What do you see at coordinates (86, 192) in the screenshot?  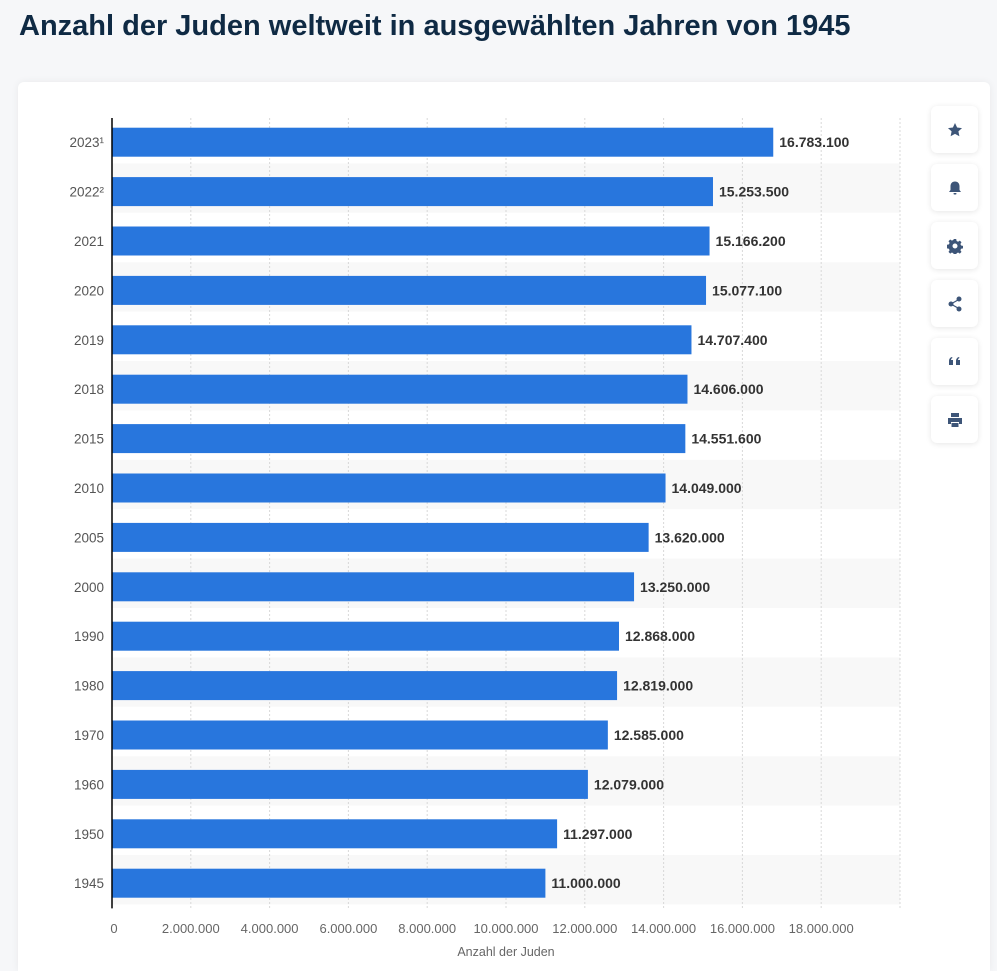 I see `y-tick-label: 2022²` at bounding box center [86, 192].